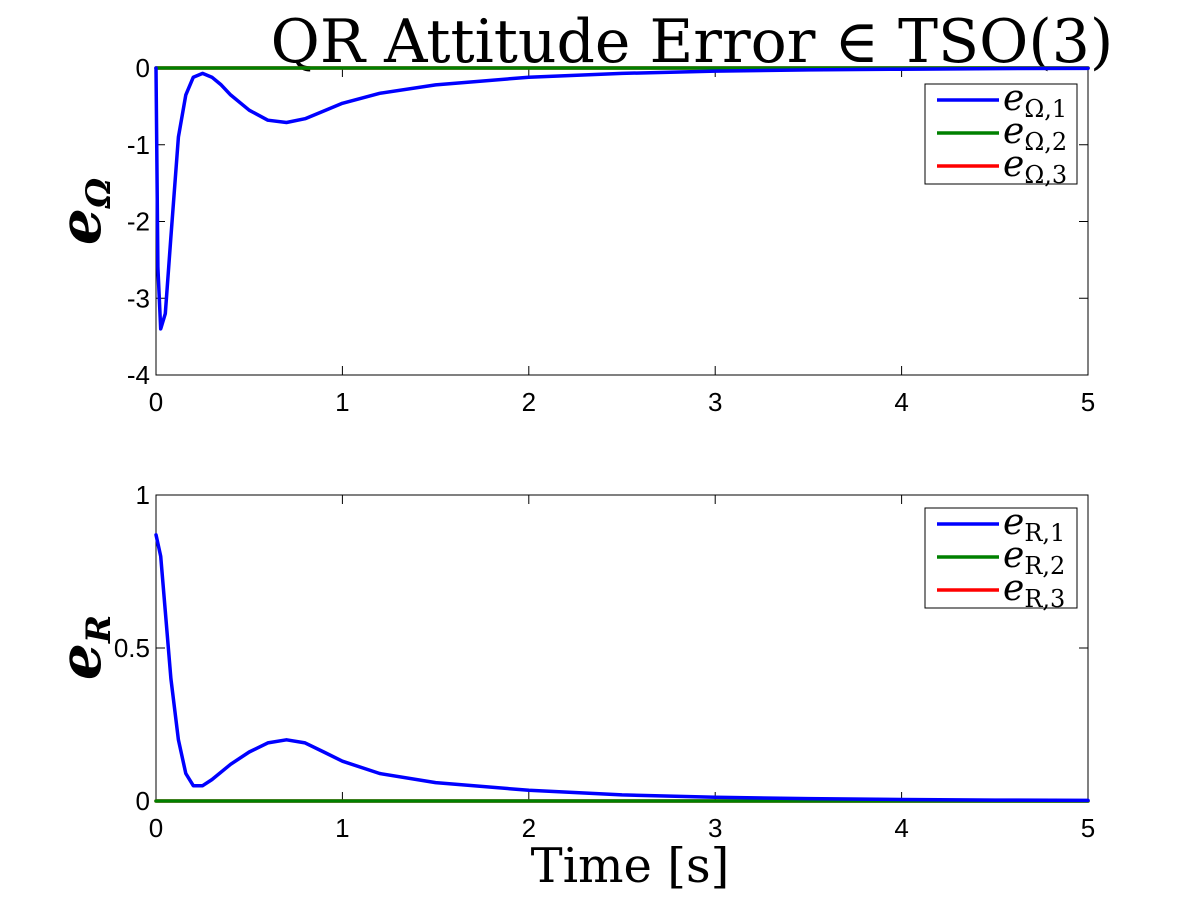 The image size is (1201, 901). What do you see at coordinates (901, 828) in the screenshot?
I see `bottom-x-tick-label: 4` at bounding box center [901, 828].